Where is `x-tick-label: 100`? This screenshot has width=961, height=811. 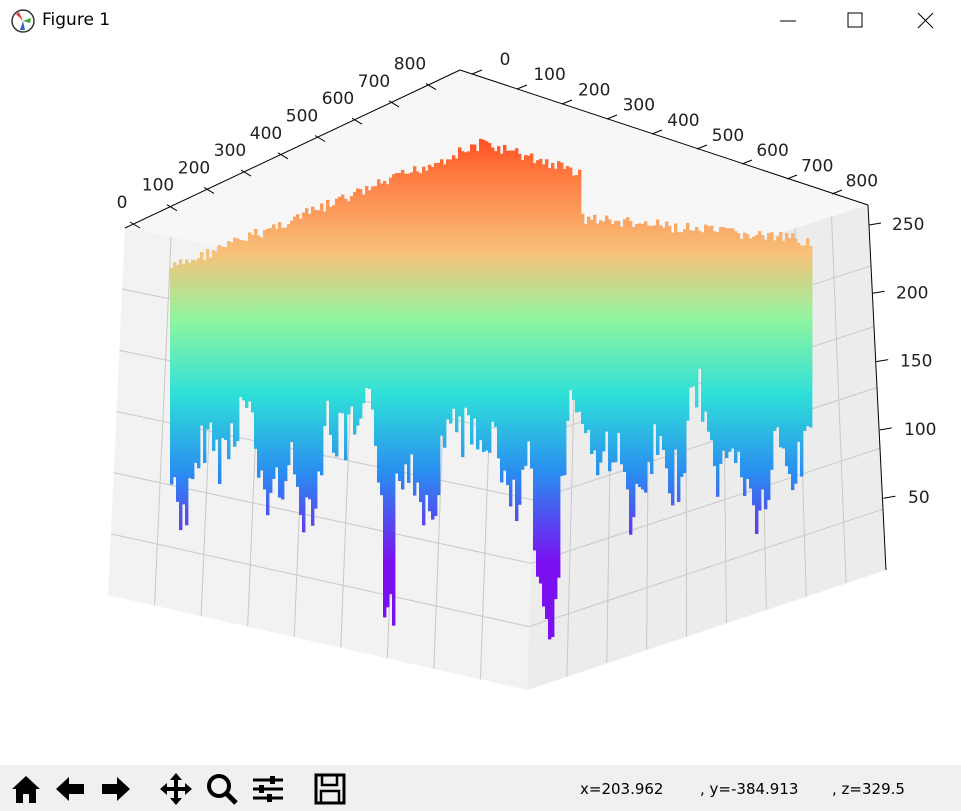
x-tick-label: 100 is located at coordinates (158, 186).